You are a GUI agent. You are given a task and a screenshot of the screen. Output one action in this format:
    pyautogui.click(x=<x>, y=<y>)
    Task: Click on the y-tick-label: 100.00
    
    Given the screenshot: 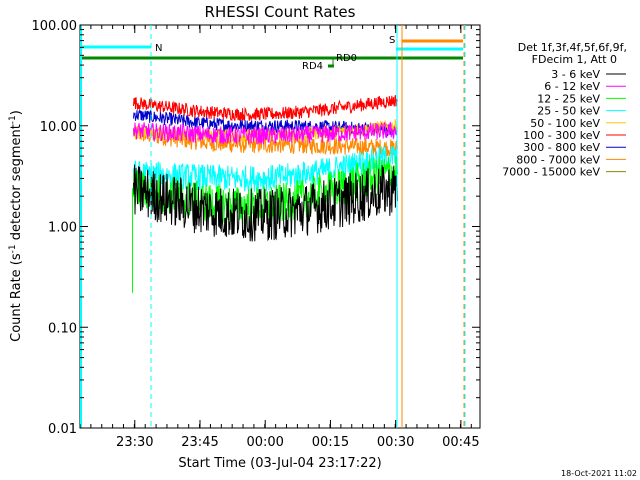 What is the action you would take?
    pyautogui.click(x=55, y=26)
    